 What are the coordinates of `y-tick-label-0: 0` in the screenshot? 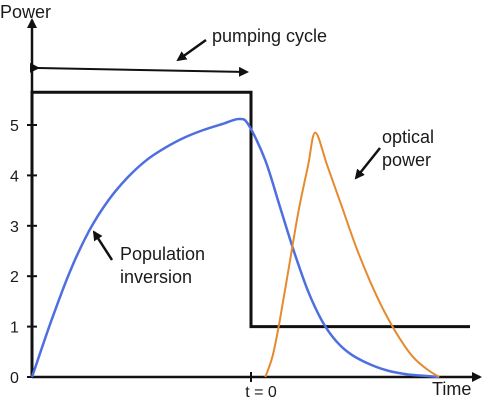 It's located at (14, 378).